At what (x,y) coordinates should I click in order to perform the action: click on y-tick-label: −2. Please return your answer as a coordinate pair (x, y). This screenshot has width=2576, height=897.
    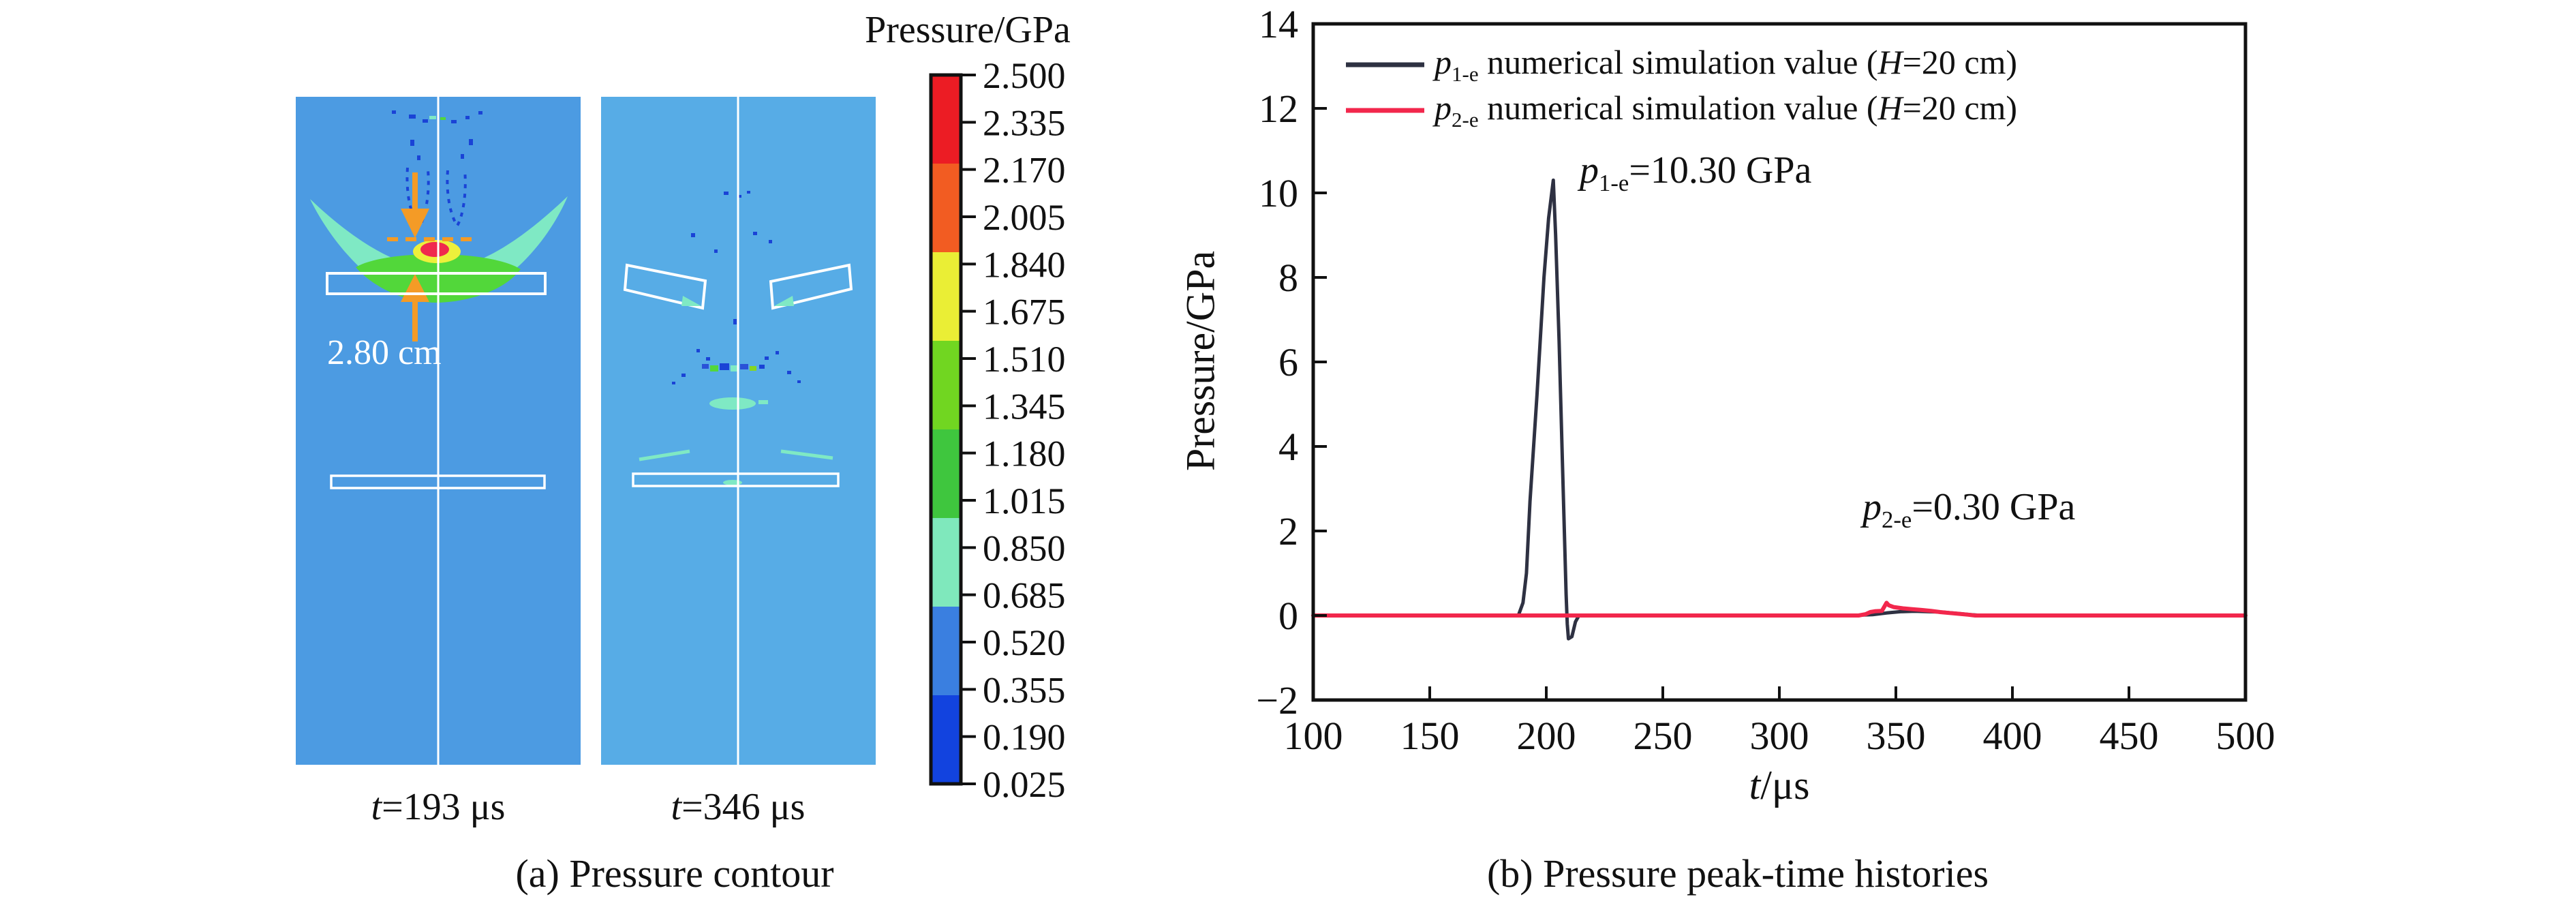
    Looking at the image, I should click on (1277, 701).